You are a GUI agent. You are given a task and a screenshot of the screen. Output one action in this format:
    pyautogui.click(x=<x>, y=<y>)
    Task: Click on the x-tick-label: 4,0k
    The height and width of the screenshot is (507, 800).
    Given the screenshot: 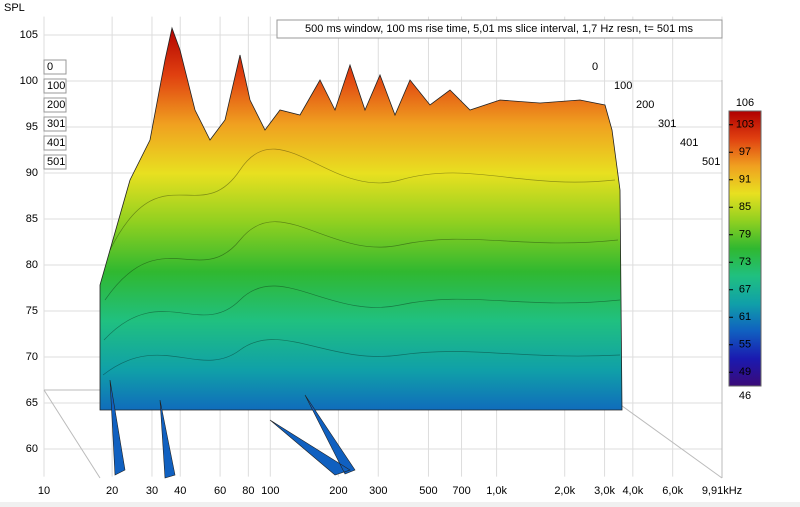 What is the action you would take?
    pyautogui.click(x=632, y=491)
    